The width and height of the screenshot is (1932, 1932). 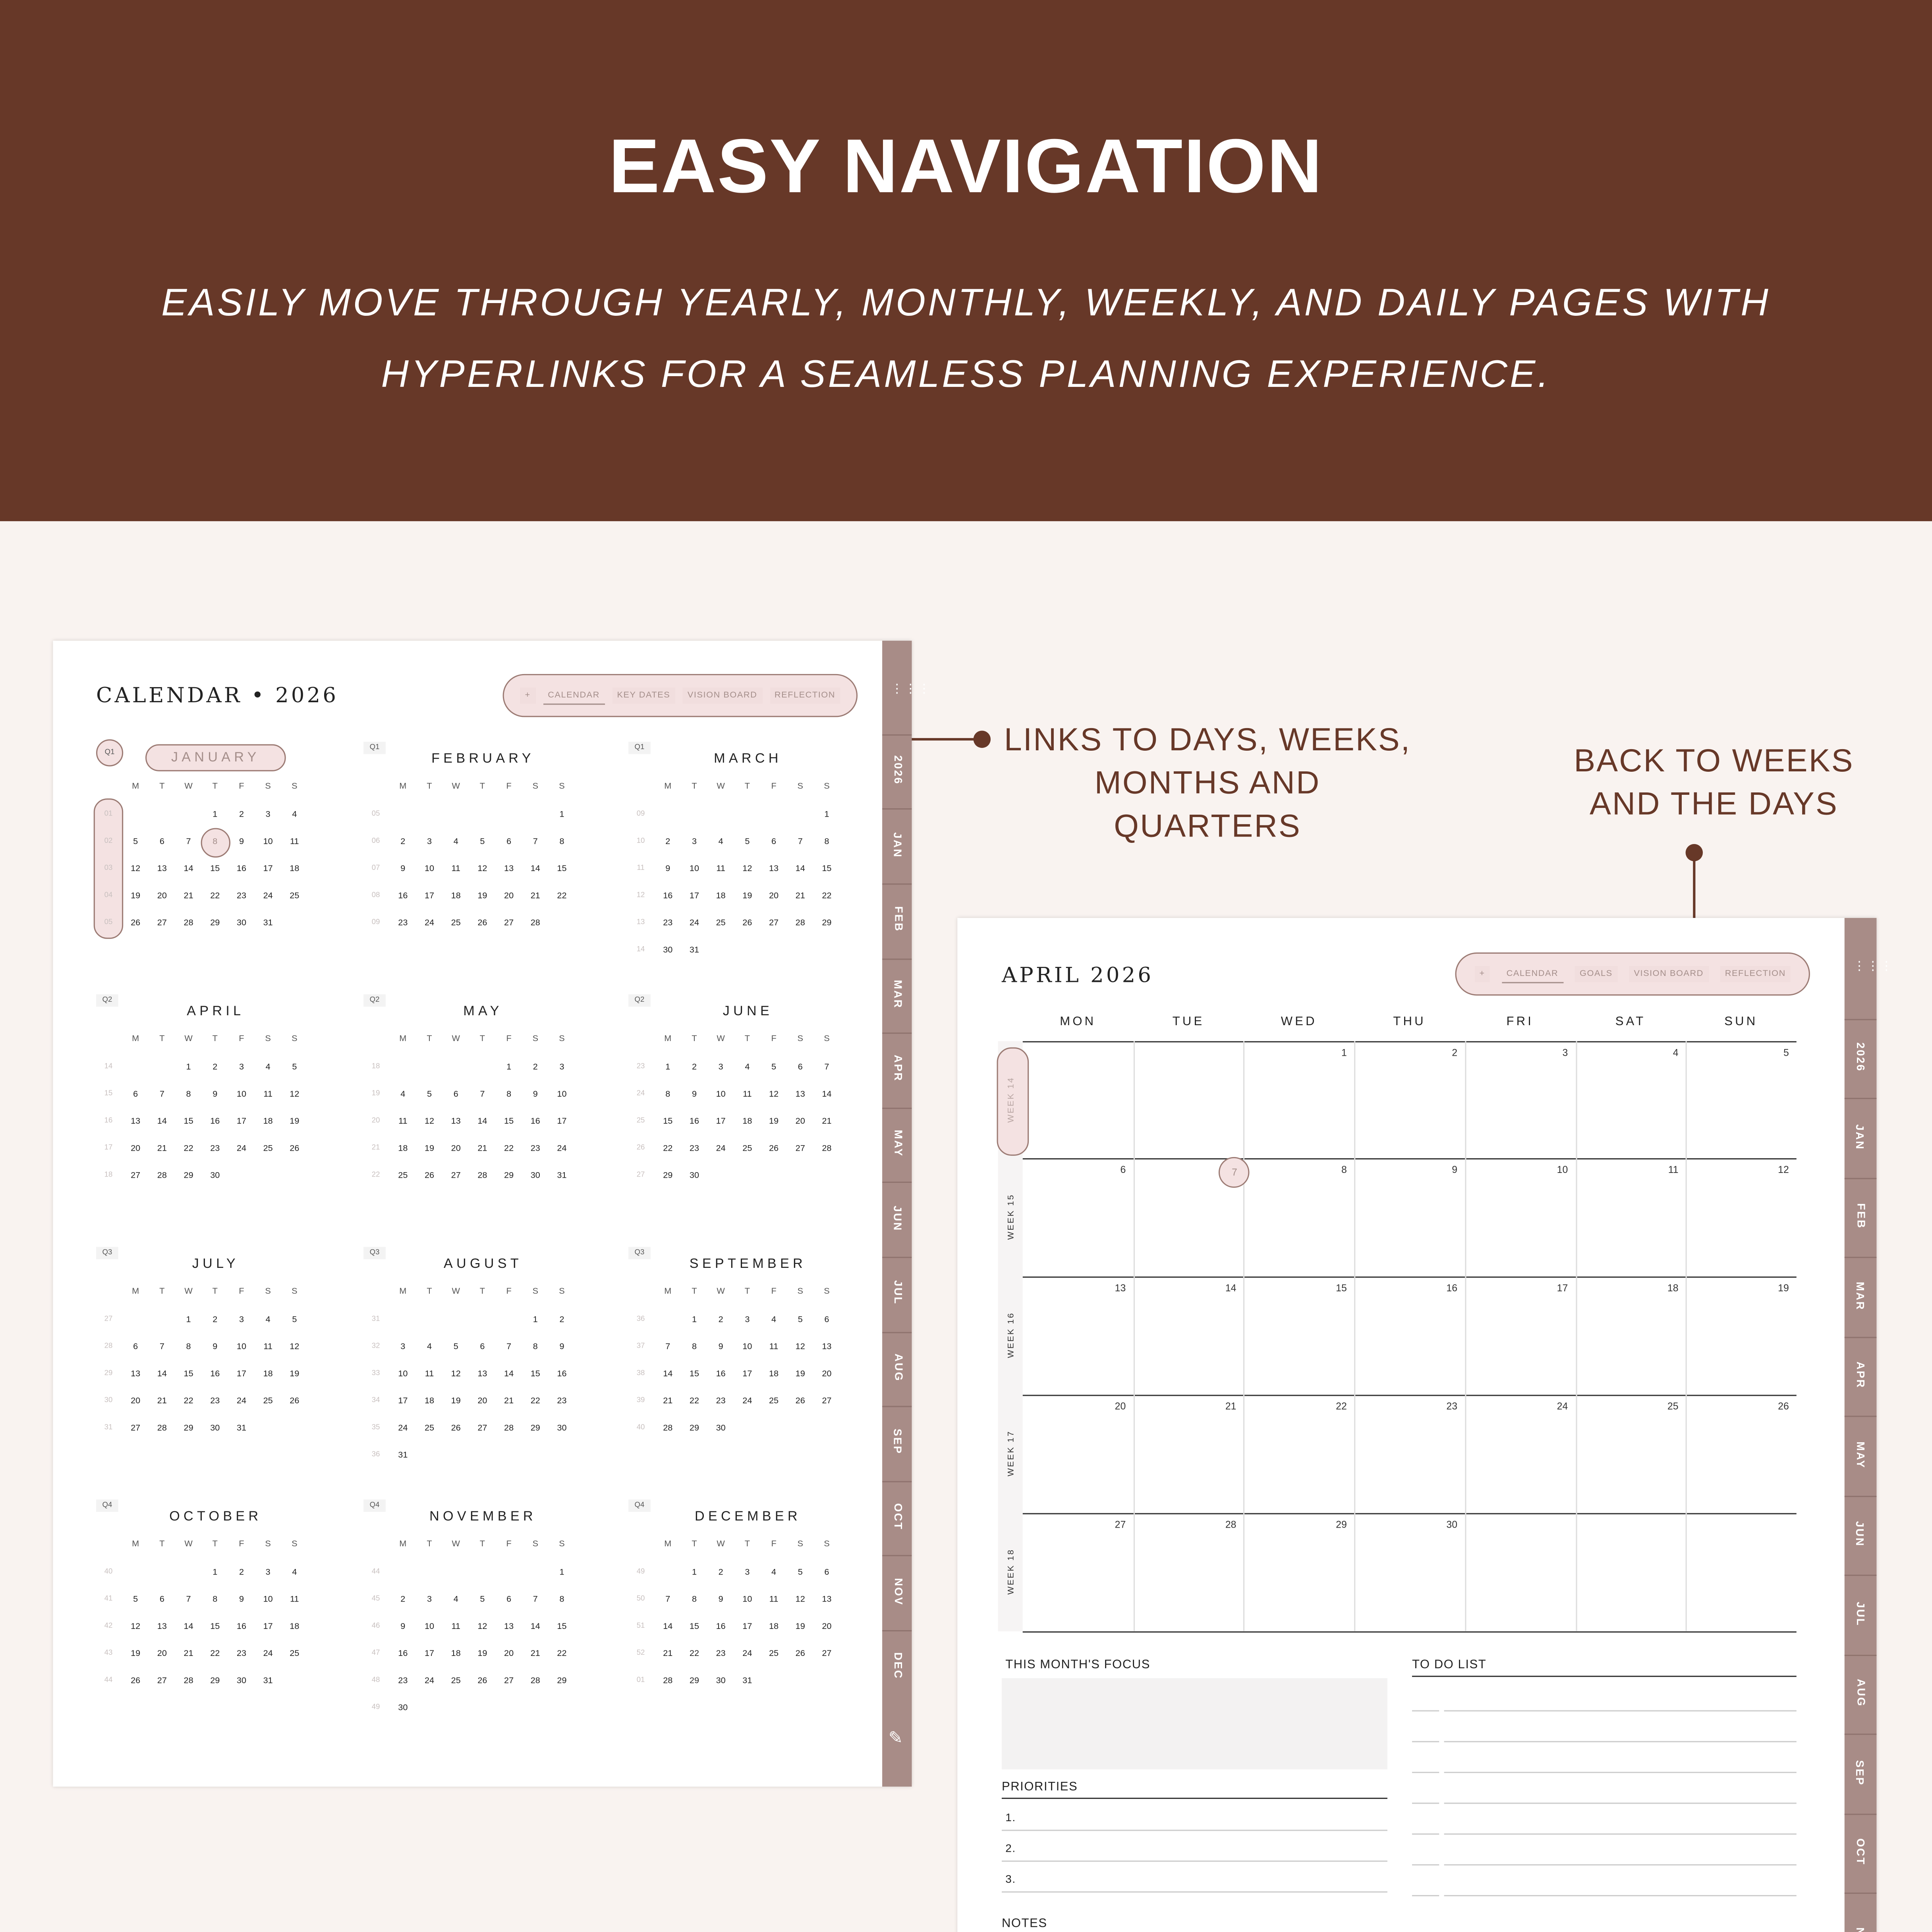 I want to click on tab-nov: NOV, so click(x=898, y=1591).